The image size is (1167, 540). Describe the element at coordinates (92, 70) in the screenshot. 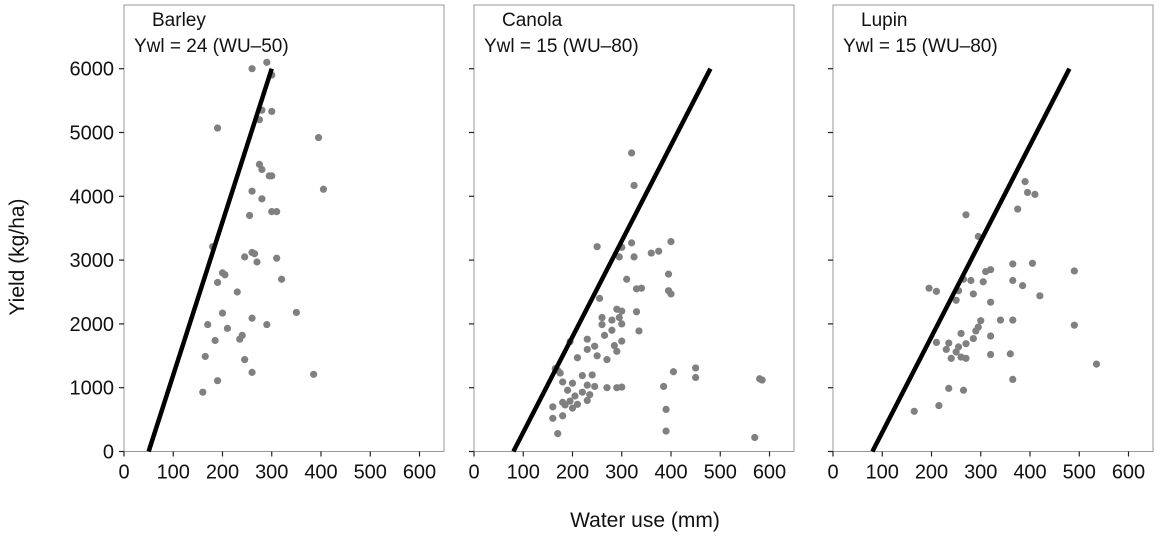

I see `y-tick-label: 6000` at that location.